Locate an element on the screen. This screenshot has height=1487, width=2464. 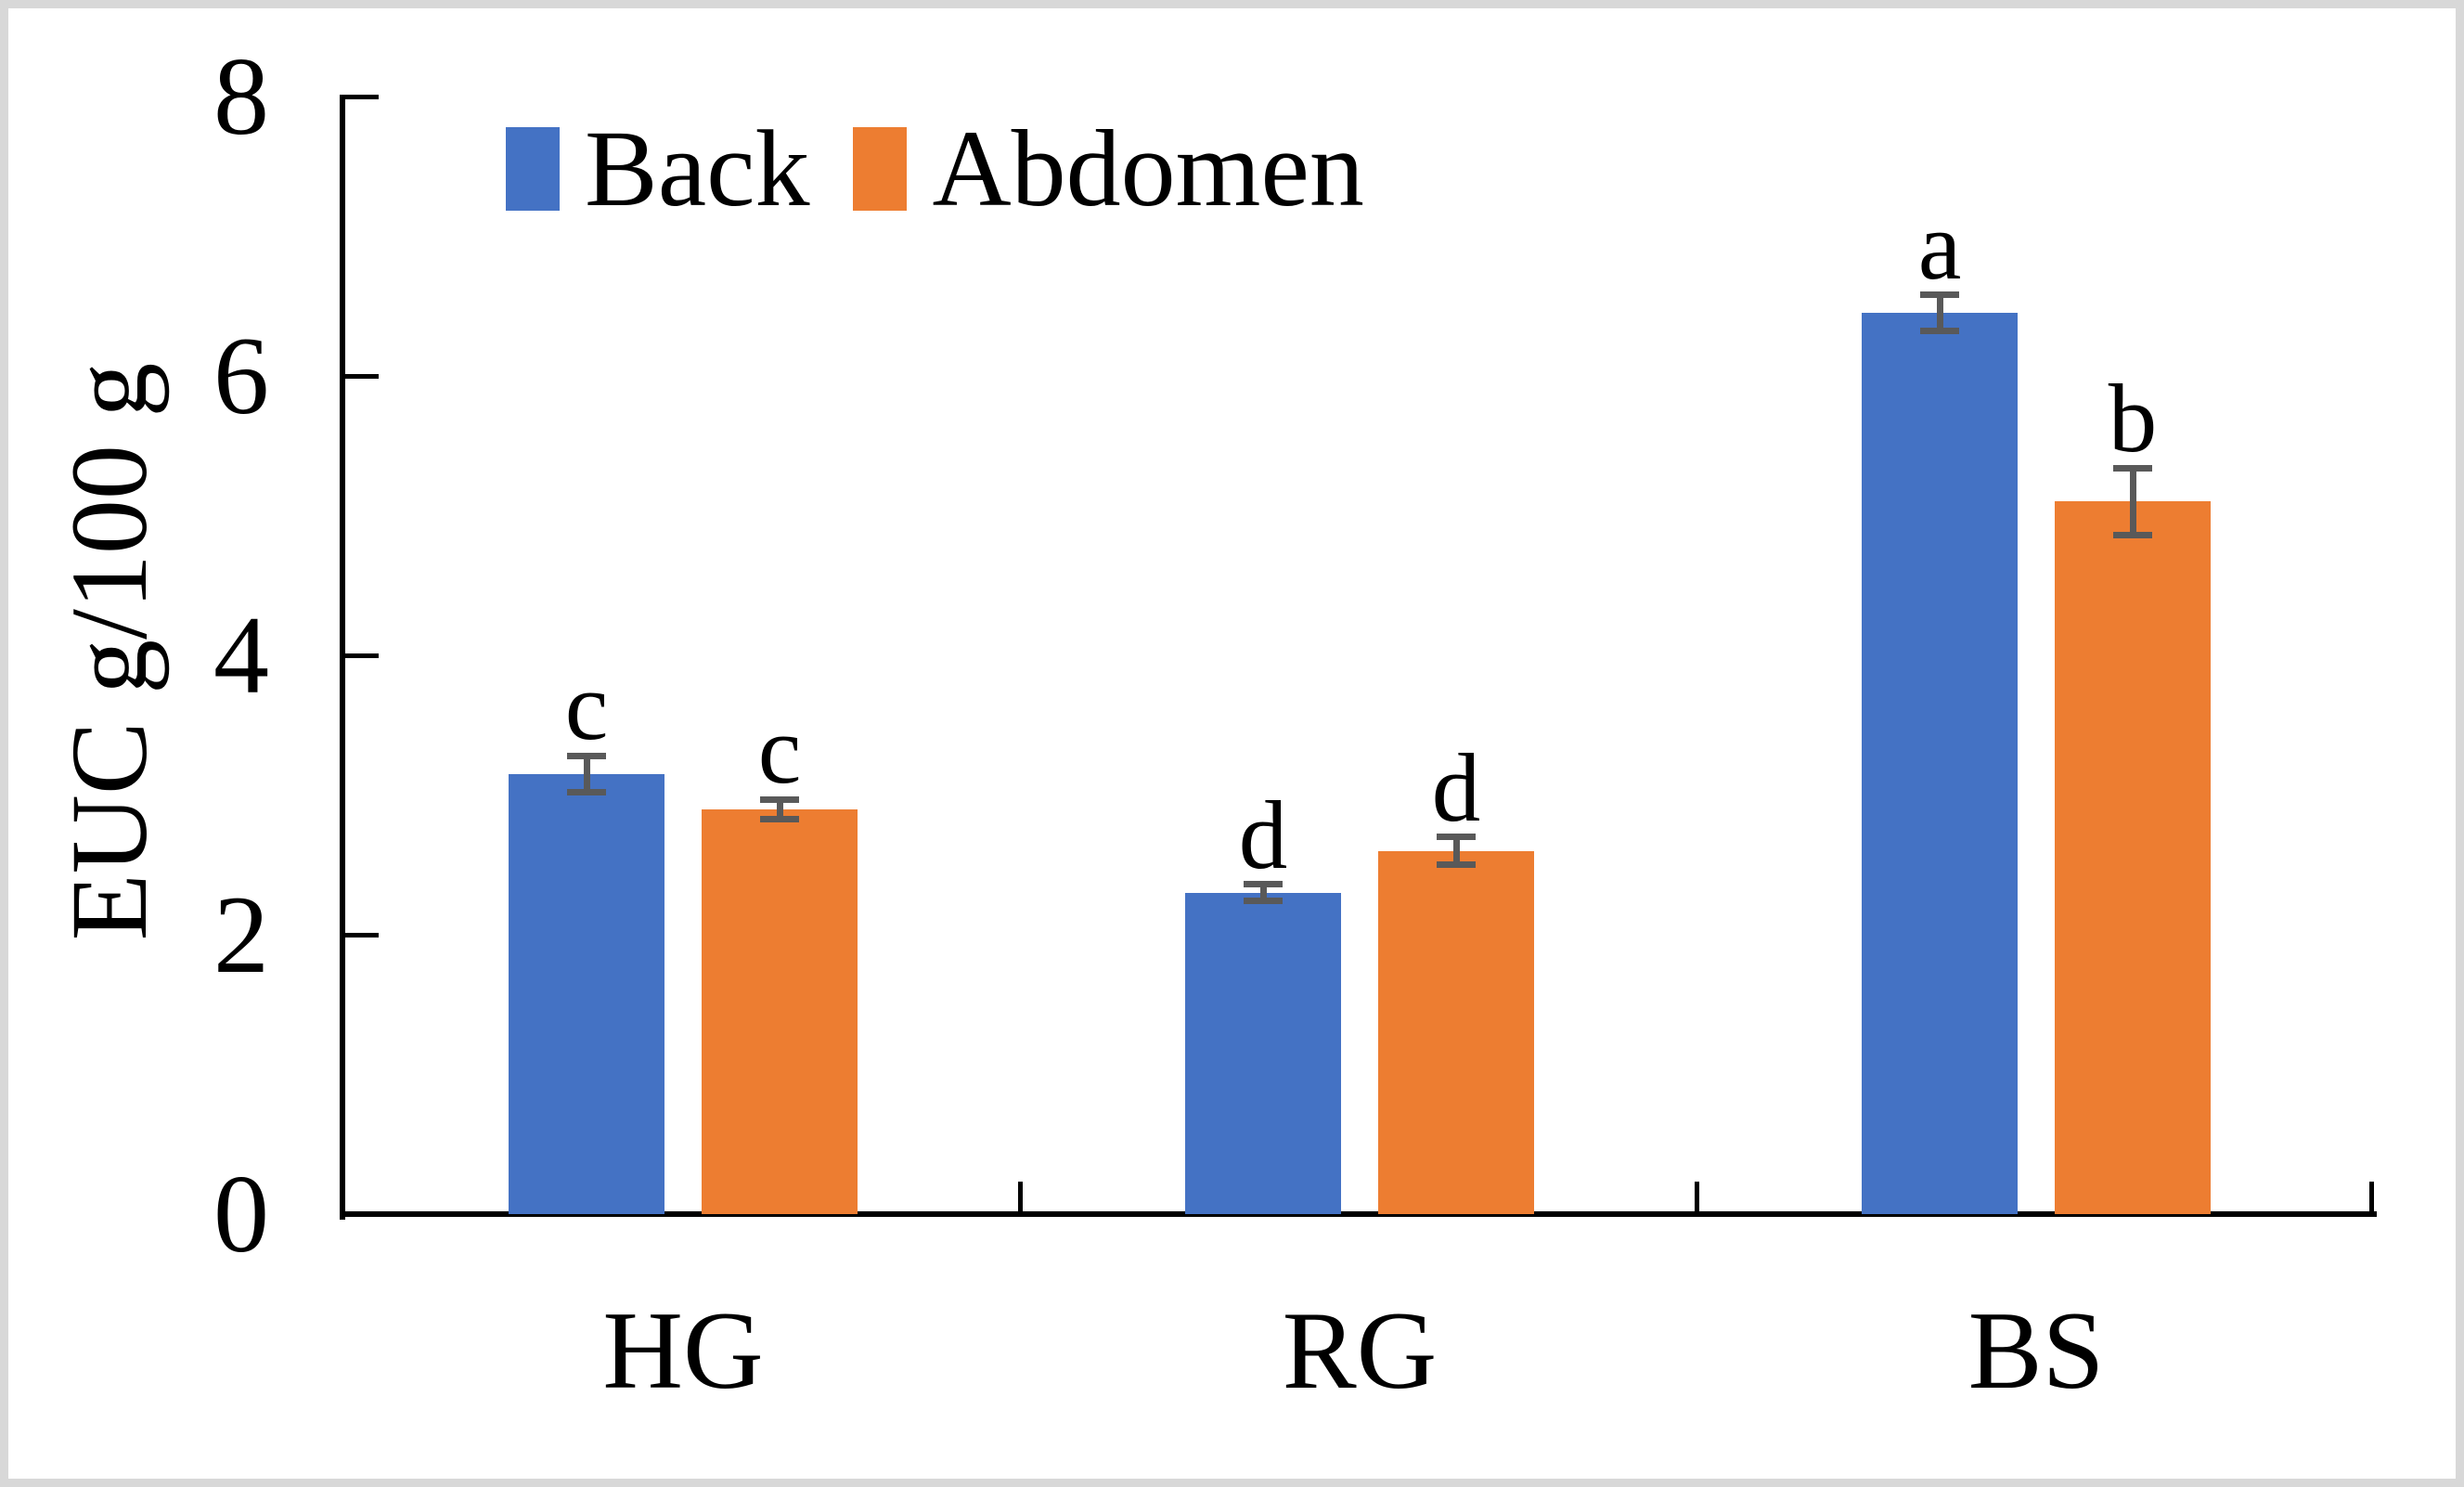
error-bar-stem-RG-Back is located at coordinates (1263, 892).